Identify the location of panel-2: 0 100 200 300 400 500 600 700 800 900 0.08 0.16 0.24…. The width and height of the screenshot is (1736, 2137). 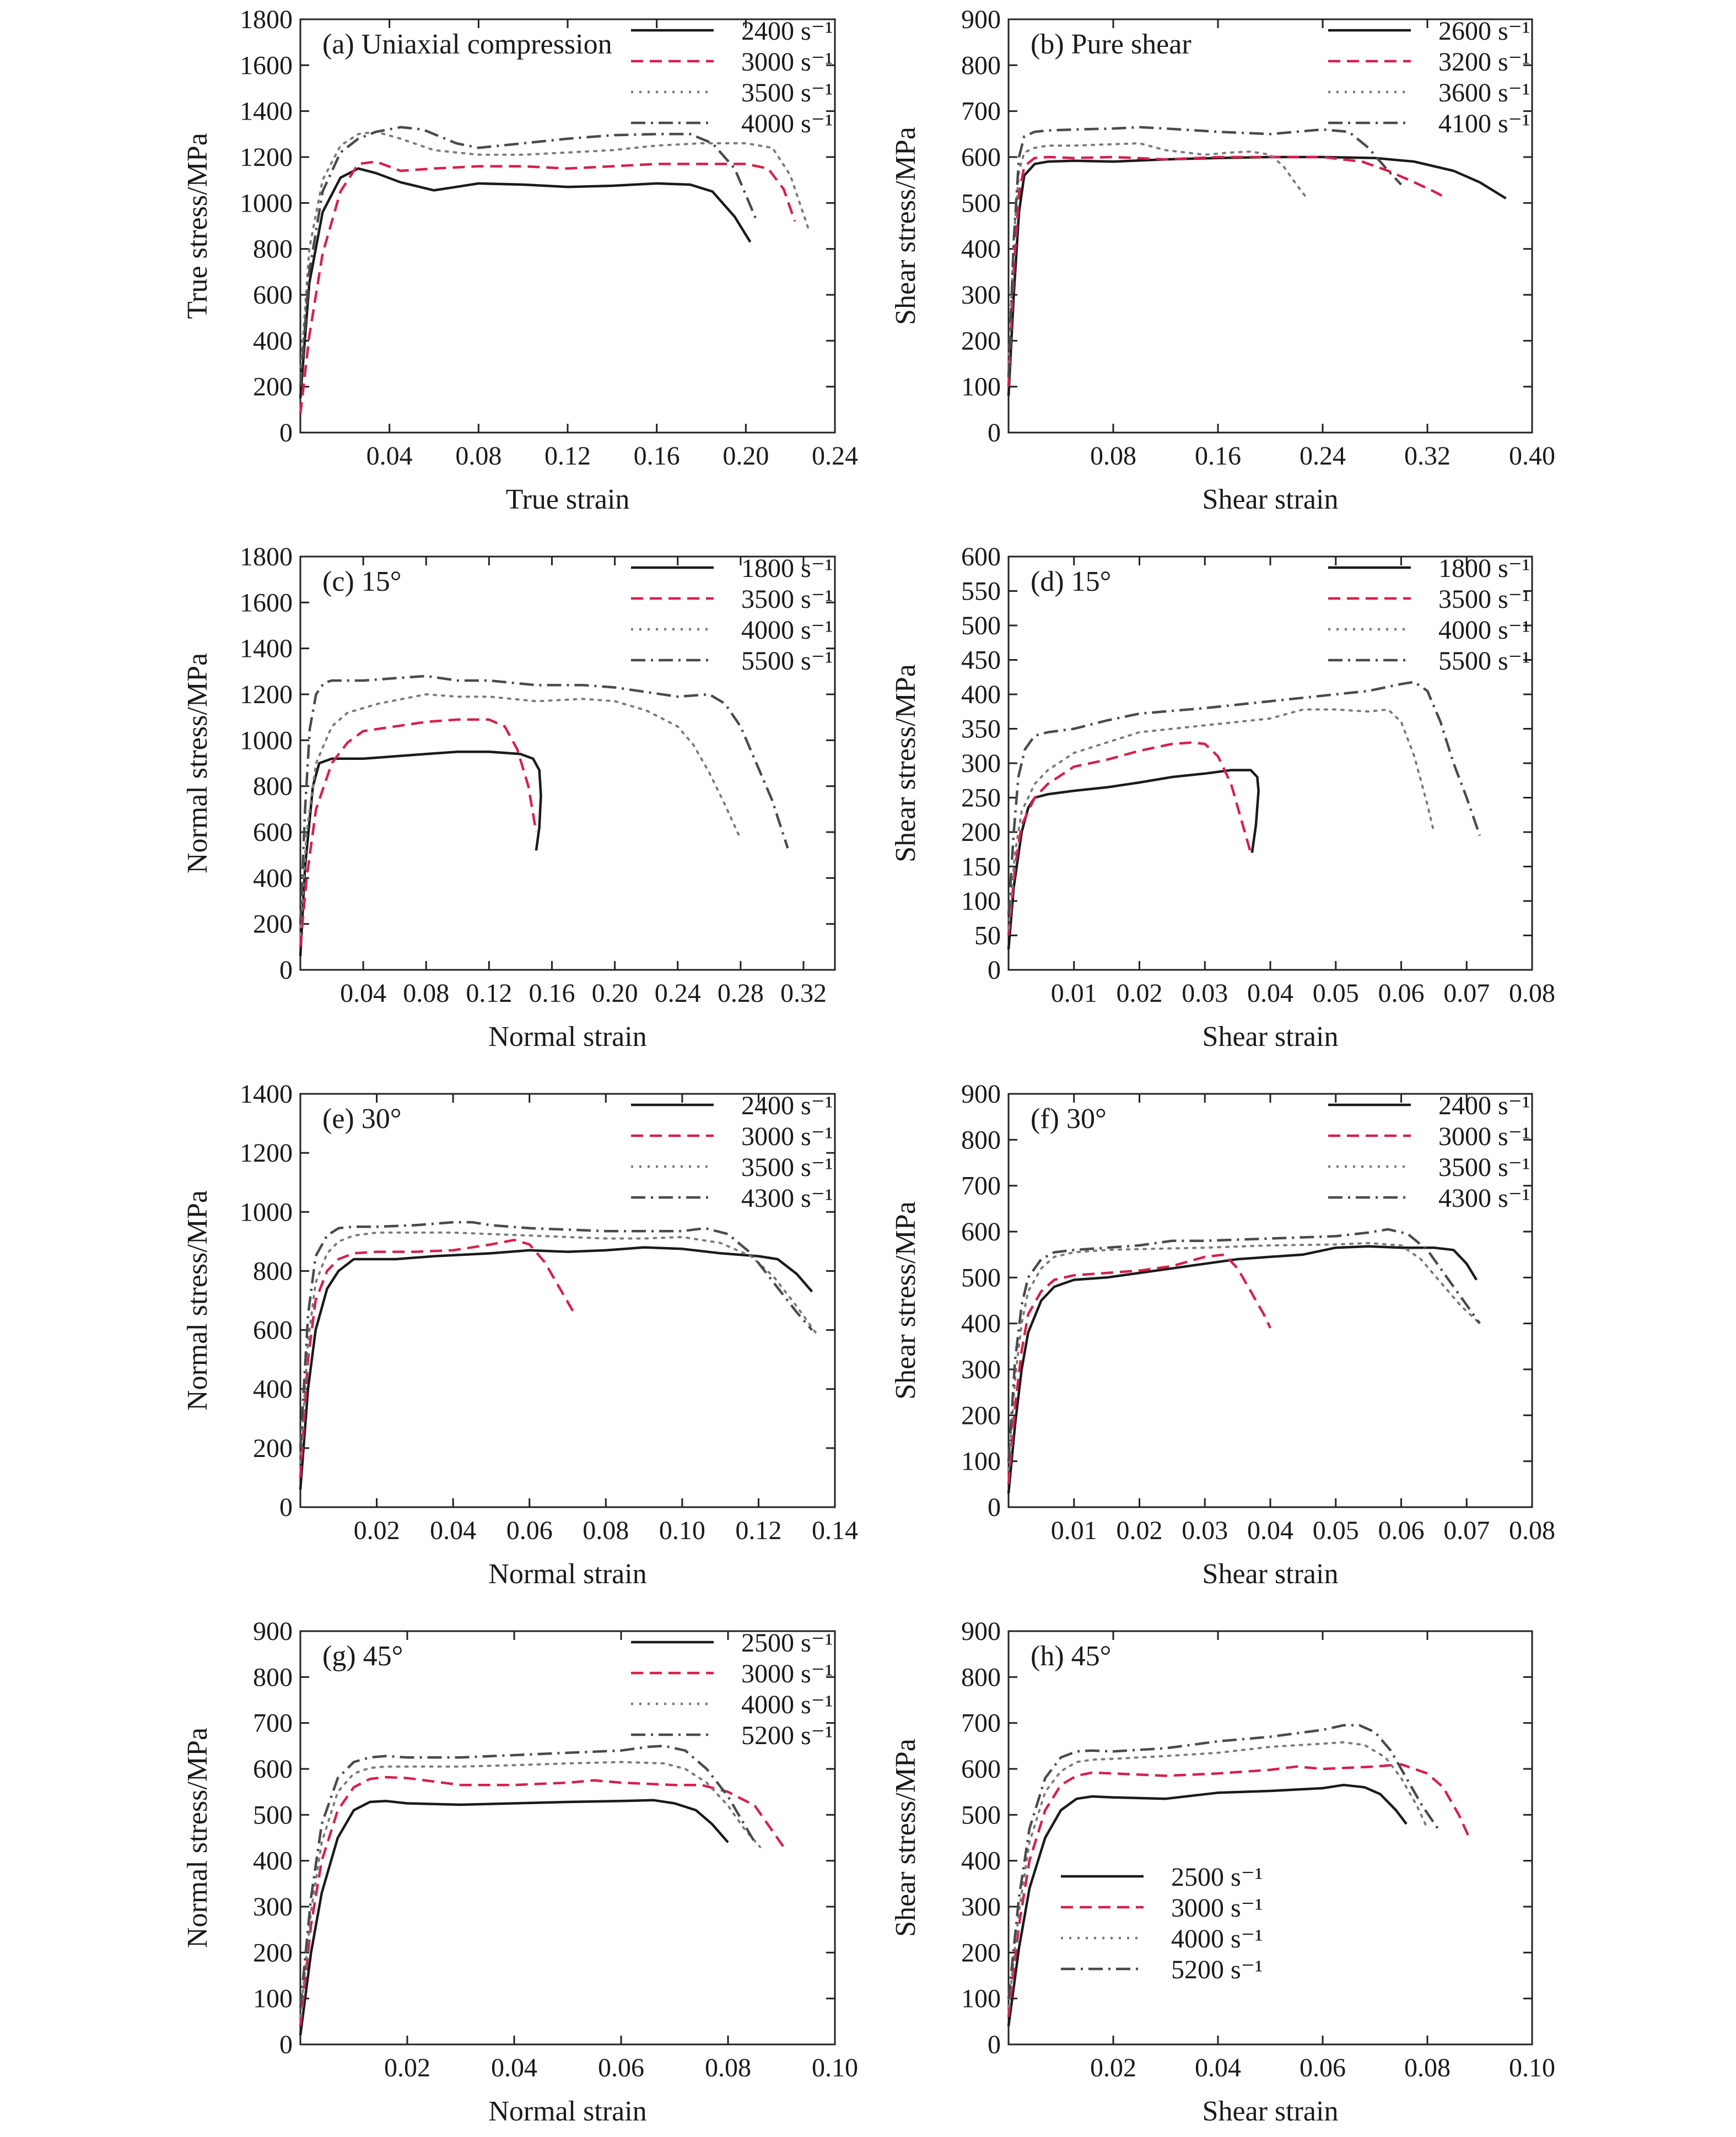
(1222, 260).